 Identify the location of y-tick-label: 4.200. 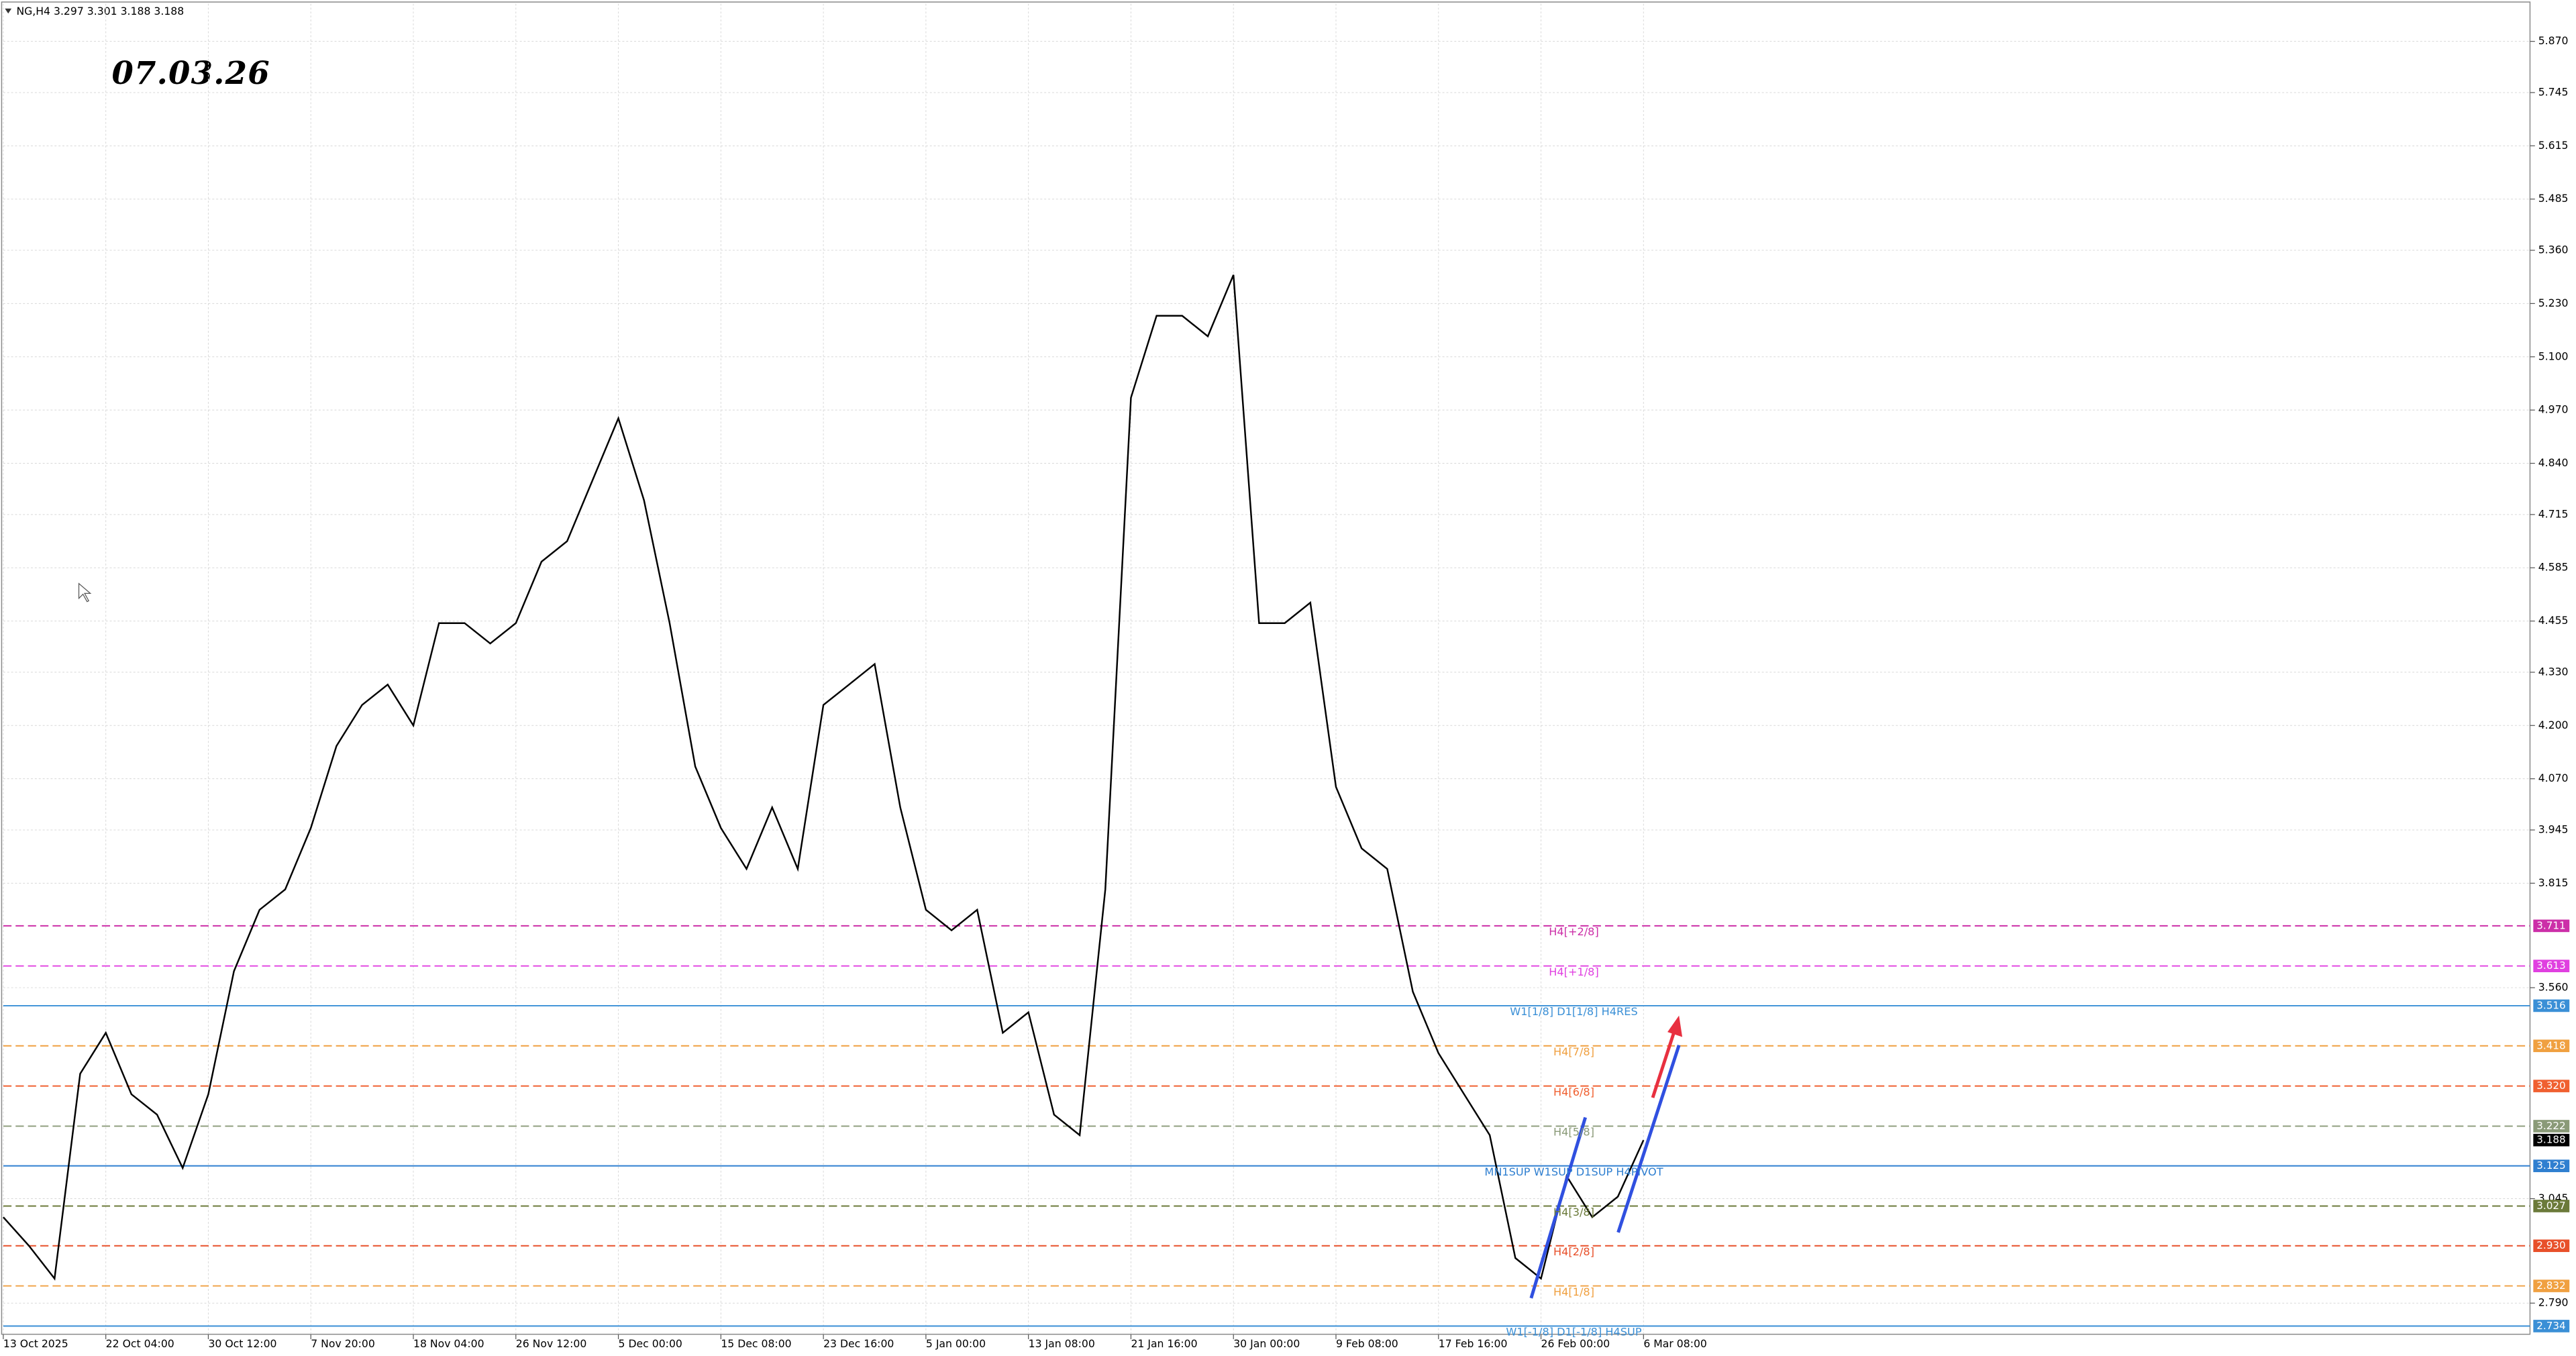
(2553, 725).